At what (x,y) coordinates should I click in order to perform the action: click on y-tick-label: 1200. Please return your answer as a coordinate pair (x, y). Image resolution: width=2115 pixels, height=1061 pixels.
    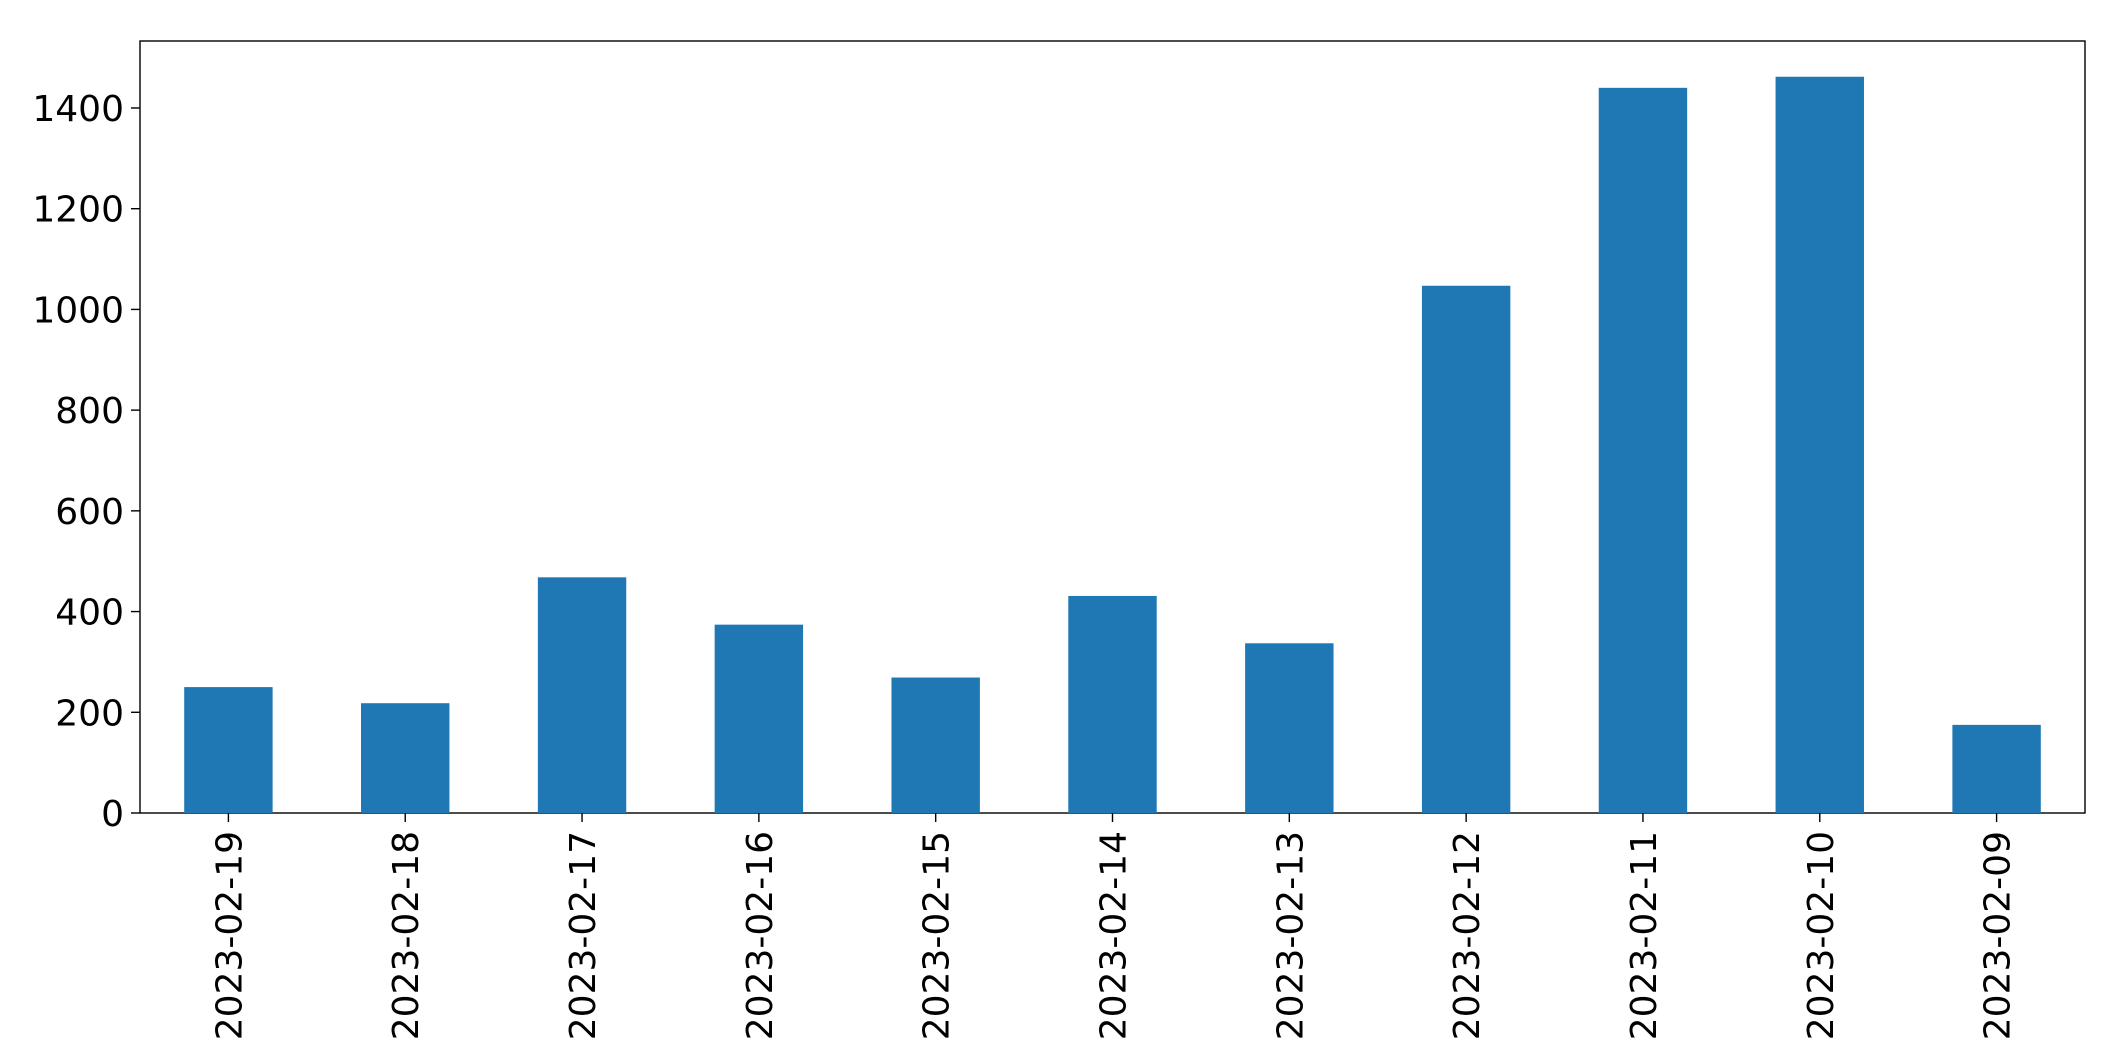
    Looking at the image, I should click on (78, 210).